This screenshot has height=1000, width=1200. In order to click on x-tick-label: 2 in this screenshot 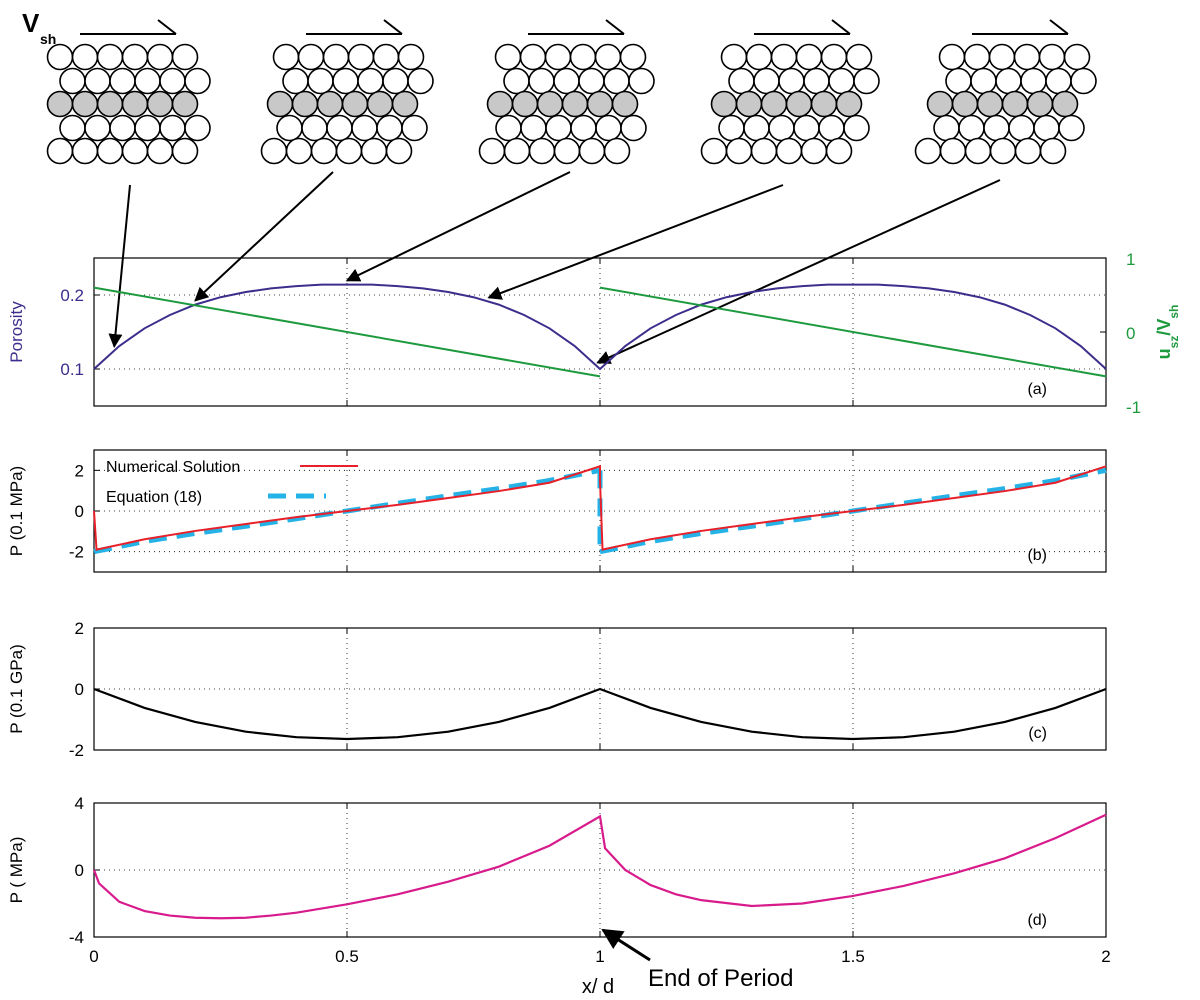, I will do `click(1105, 956)`.